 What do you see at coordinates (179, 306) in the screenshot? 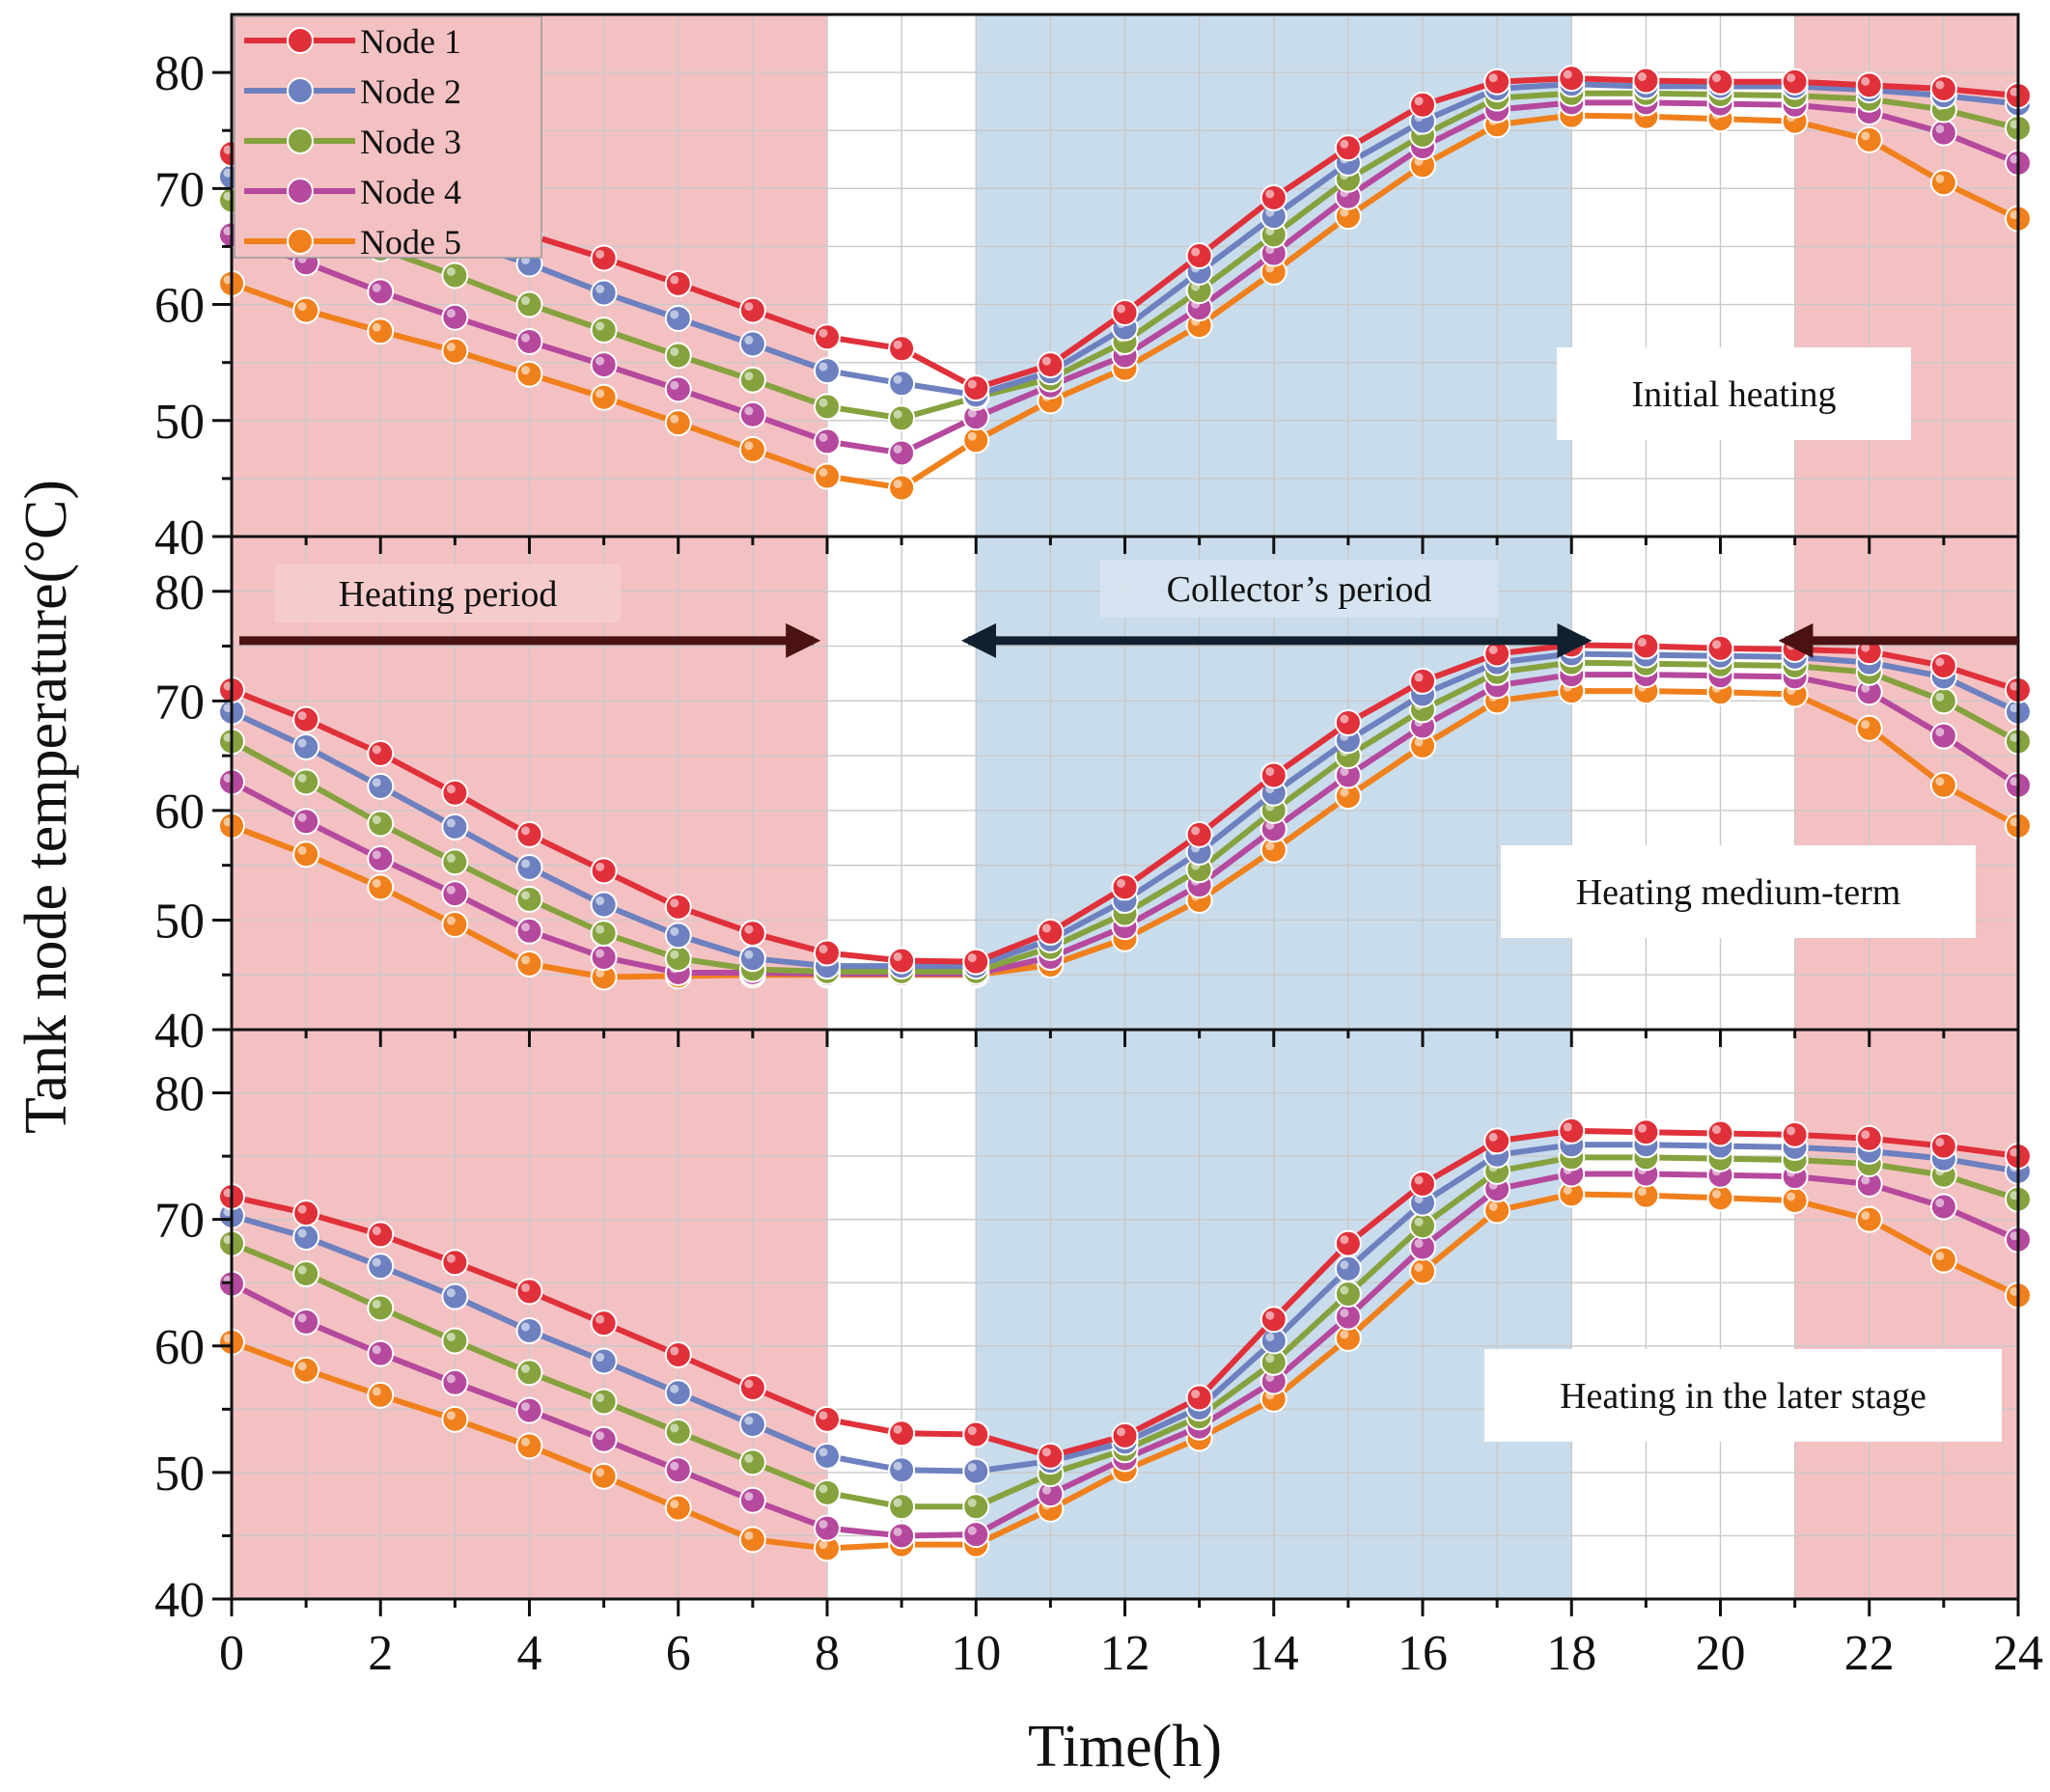
I see `y-tick-label: 60` at bounding box center [179, 306].